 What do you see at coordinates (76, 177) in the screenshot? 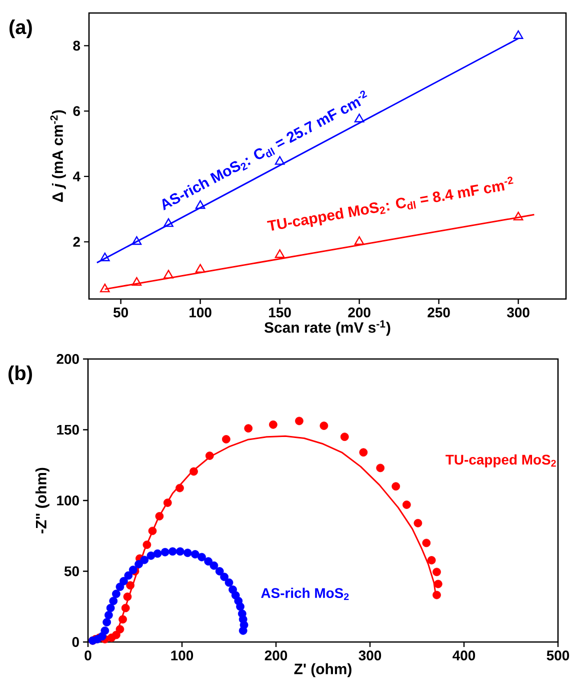
I see `y-tick-label: 4` at bounding box center [76, 177].